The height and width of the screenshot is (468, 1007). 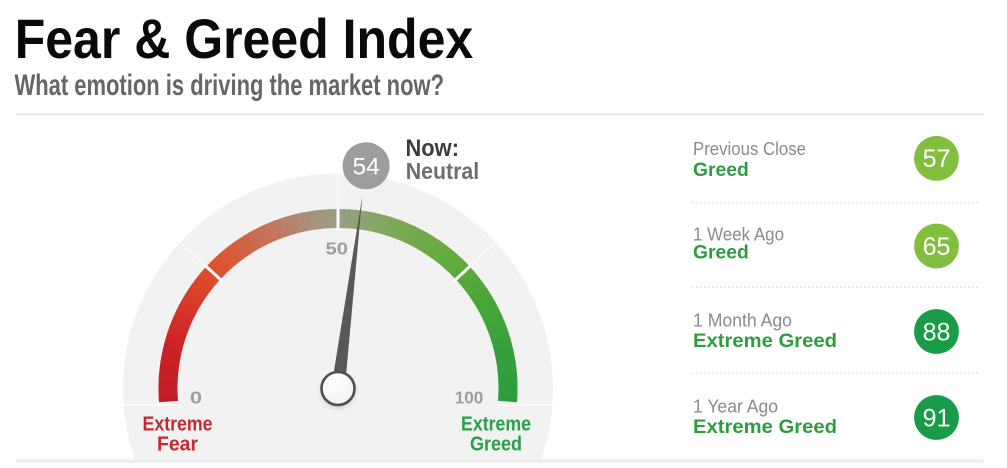 I want to click on svg-text: 1 Week Ago, so click(x=738, y=233).